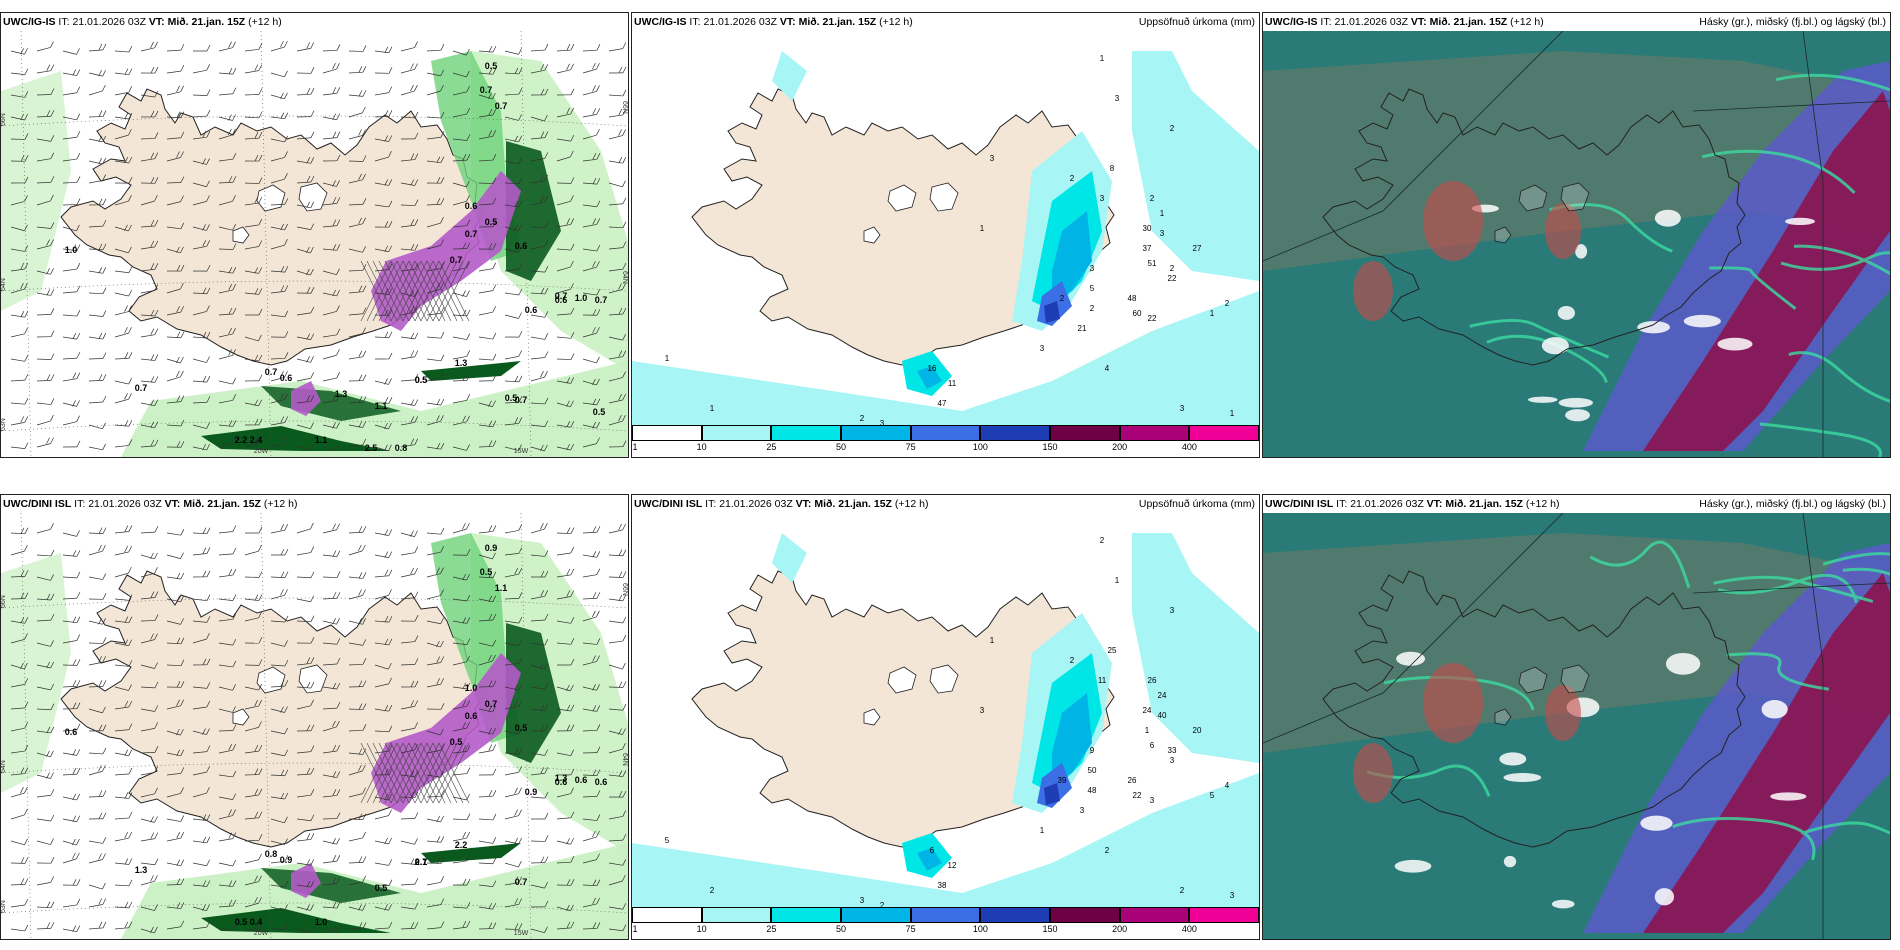 This screenshot has height=950, width=1900. What do you see at coordinates (4, 424) in the screenshot?
I see `lat-label: 63N` at bounding box center [4, 424].